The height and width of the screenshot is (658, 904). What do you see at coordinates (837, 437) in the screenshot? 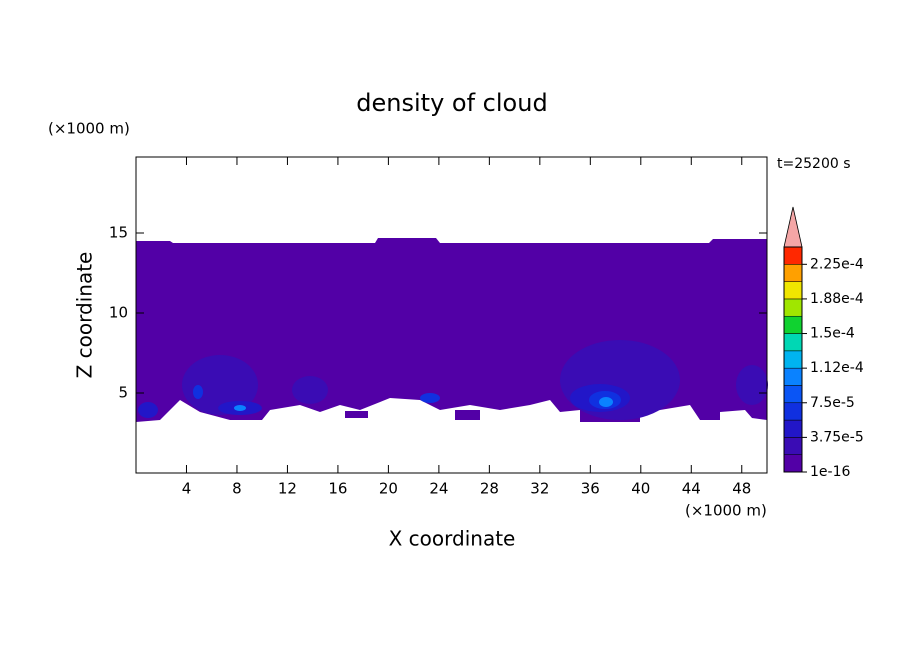
I see `colorbar-tick-label: 3.75e-5` at bounding box center [837, 437].